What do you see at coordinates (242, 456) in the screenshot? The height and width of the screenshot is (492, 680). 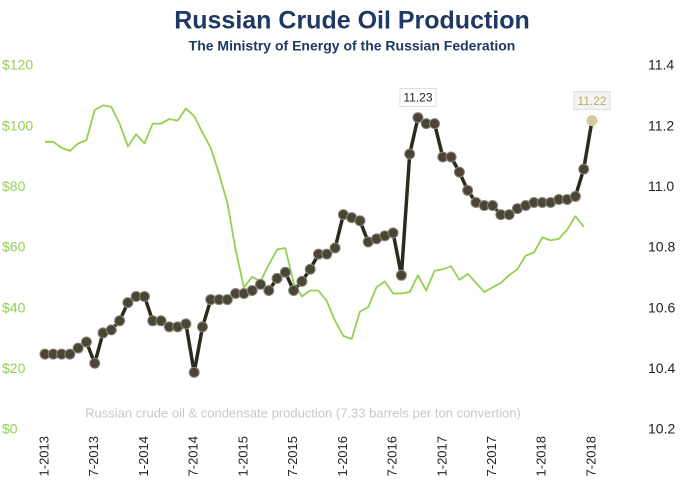 I see `x-tick-label: 1-2015` at bounding box center [242, 456].